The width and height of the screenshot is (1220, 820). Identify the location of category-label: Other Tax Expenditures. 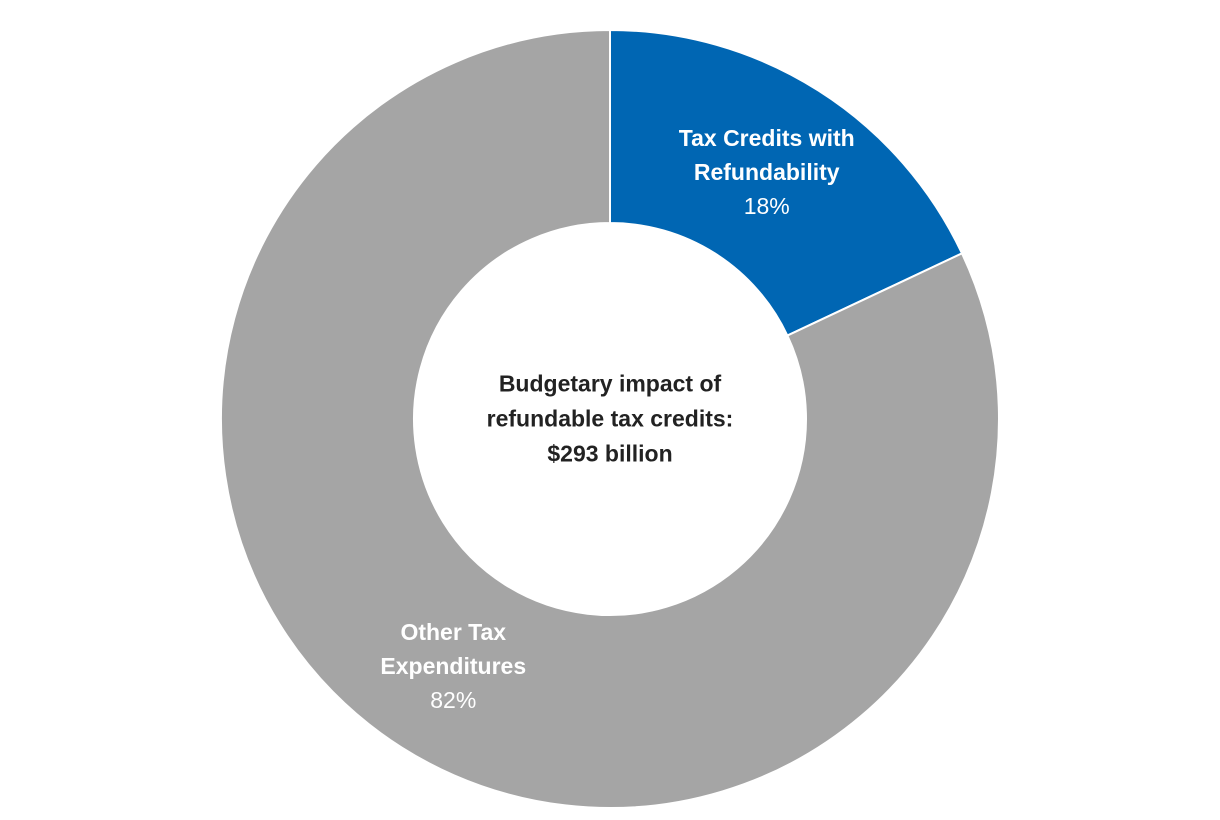
(453, 648).